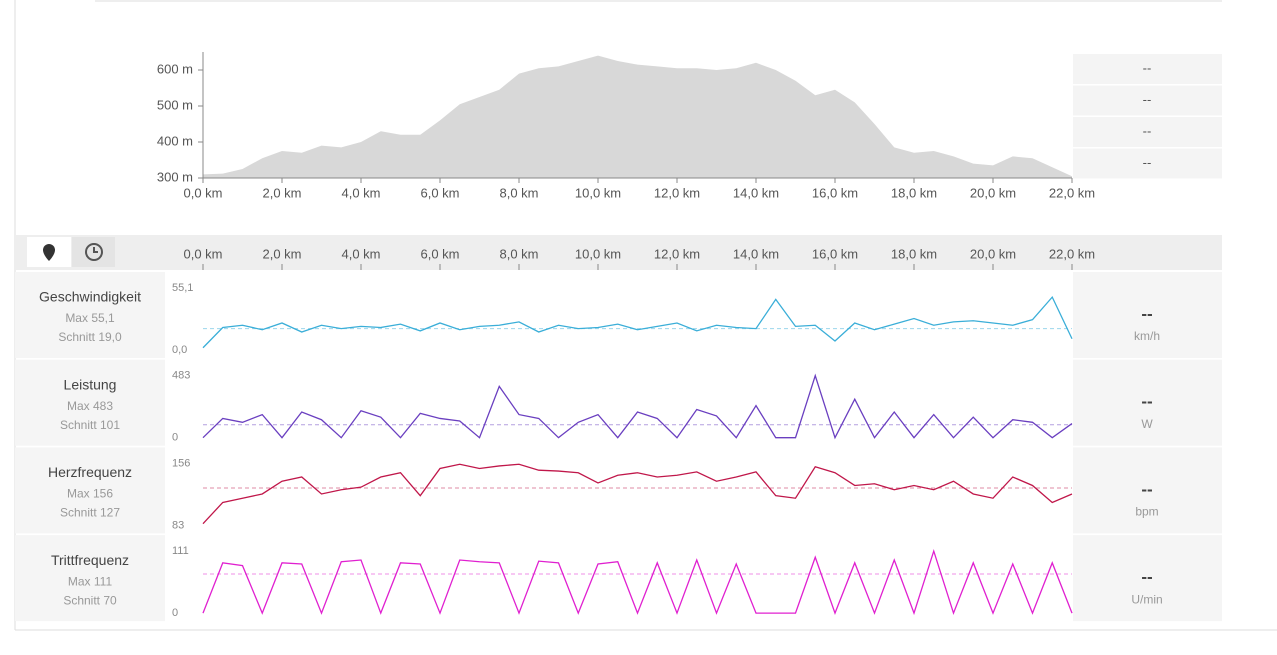 The height and width of the screenshot is (655, 1277). Describe the element at coordinates (175, 176) in the screenshot. I see `y-tick-label: 300 m` at that location.